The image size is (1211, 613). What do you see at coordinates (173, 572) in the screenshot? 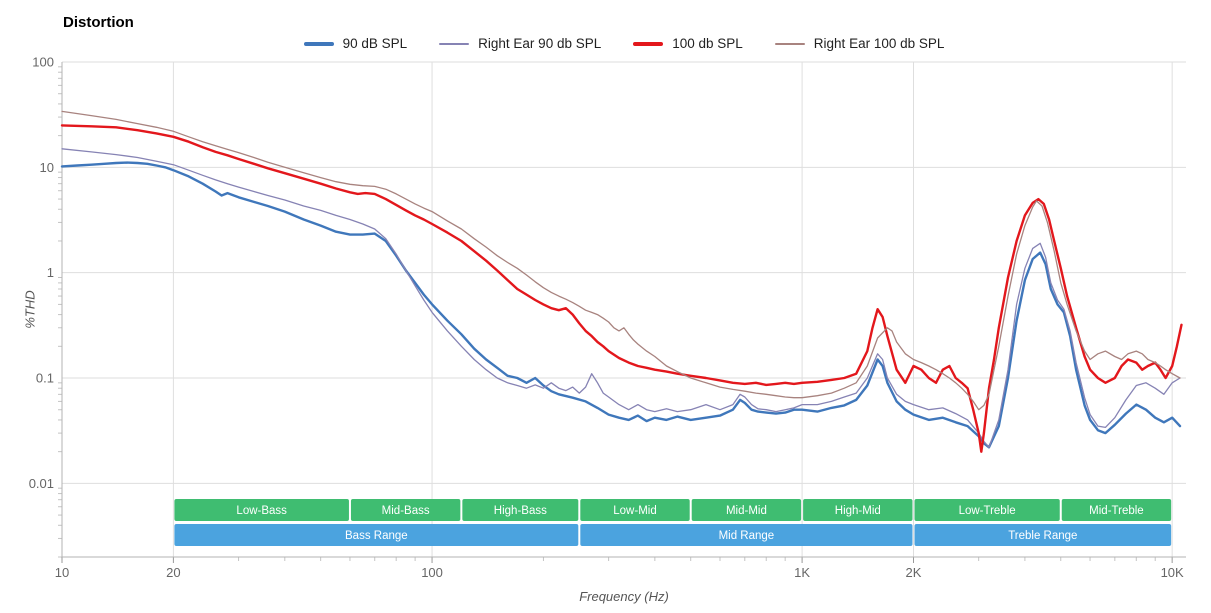
I see `x-tick-label-20: 20` at bounding box center [173, 572].